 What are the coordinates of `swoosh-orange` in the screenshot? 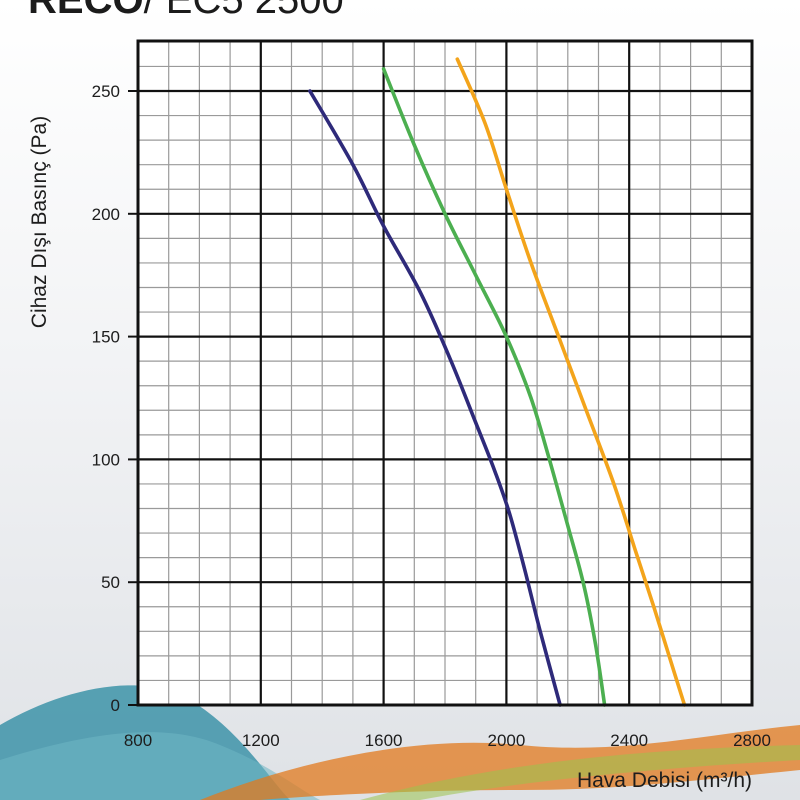 It's located at (500, 762).